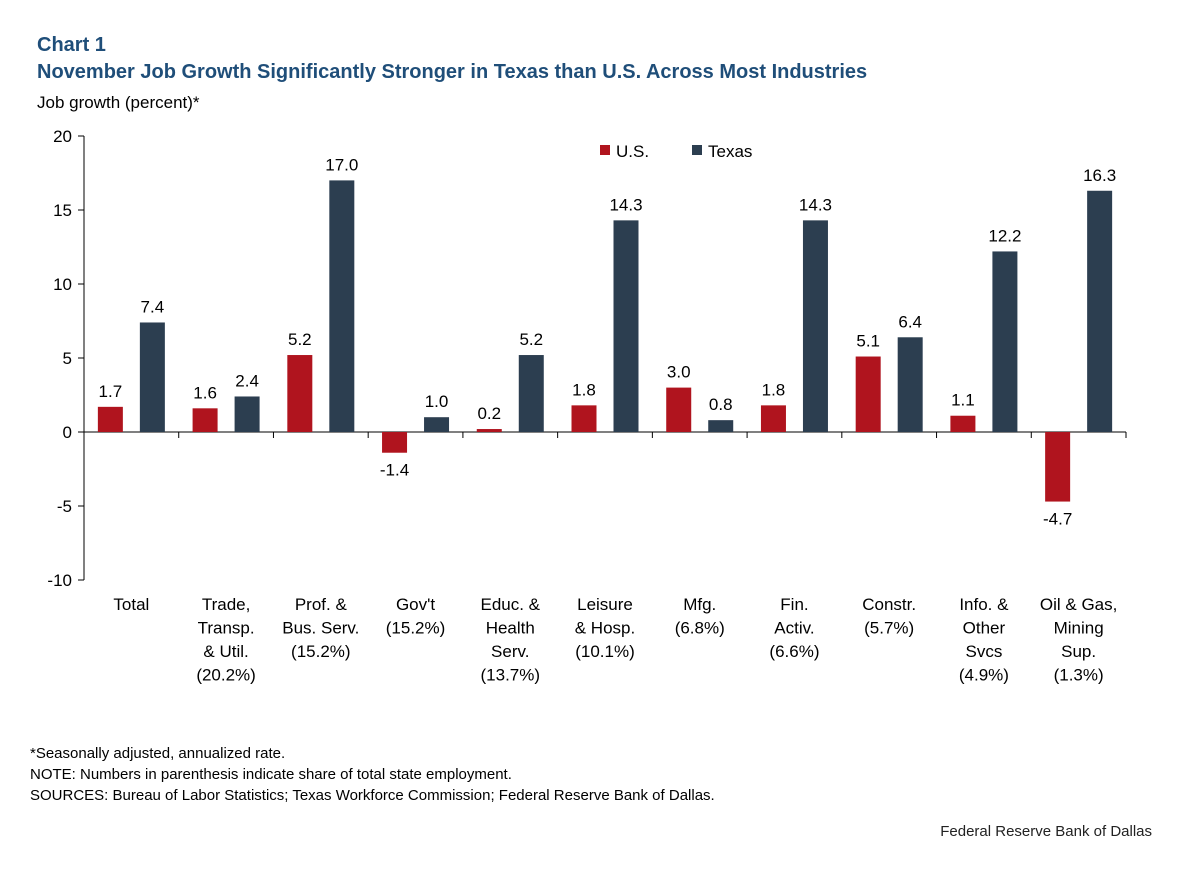 The width and height of the screenshot is (1188, 877). I want to click on y-tick-label: 5, so click(67, 358).